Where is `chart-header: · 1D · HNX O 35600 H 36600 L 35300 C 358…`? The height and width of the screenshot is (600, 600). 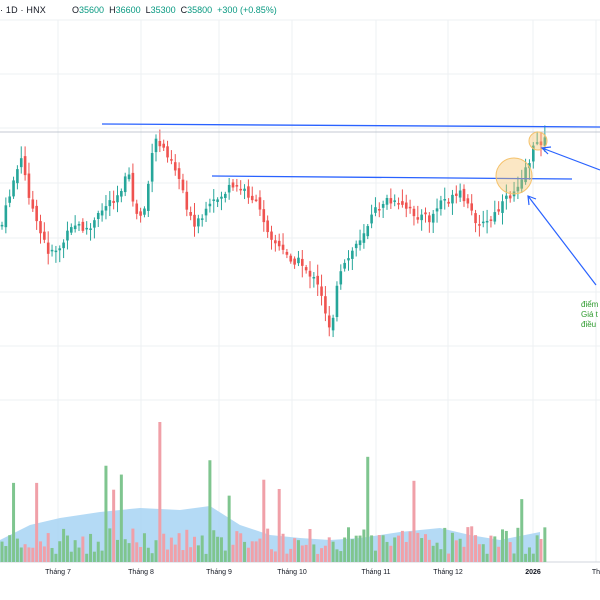 chart-header: · 1D · HNX O 35600 H 36600 L 35300 C 358… is located at coordinates (138, 10).